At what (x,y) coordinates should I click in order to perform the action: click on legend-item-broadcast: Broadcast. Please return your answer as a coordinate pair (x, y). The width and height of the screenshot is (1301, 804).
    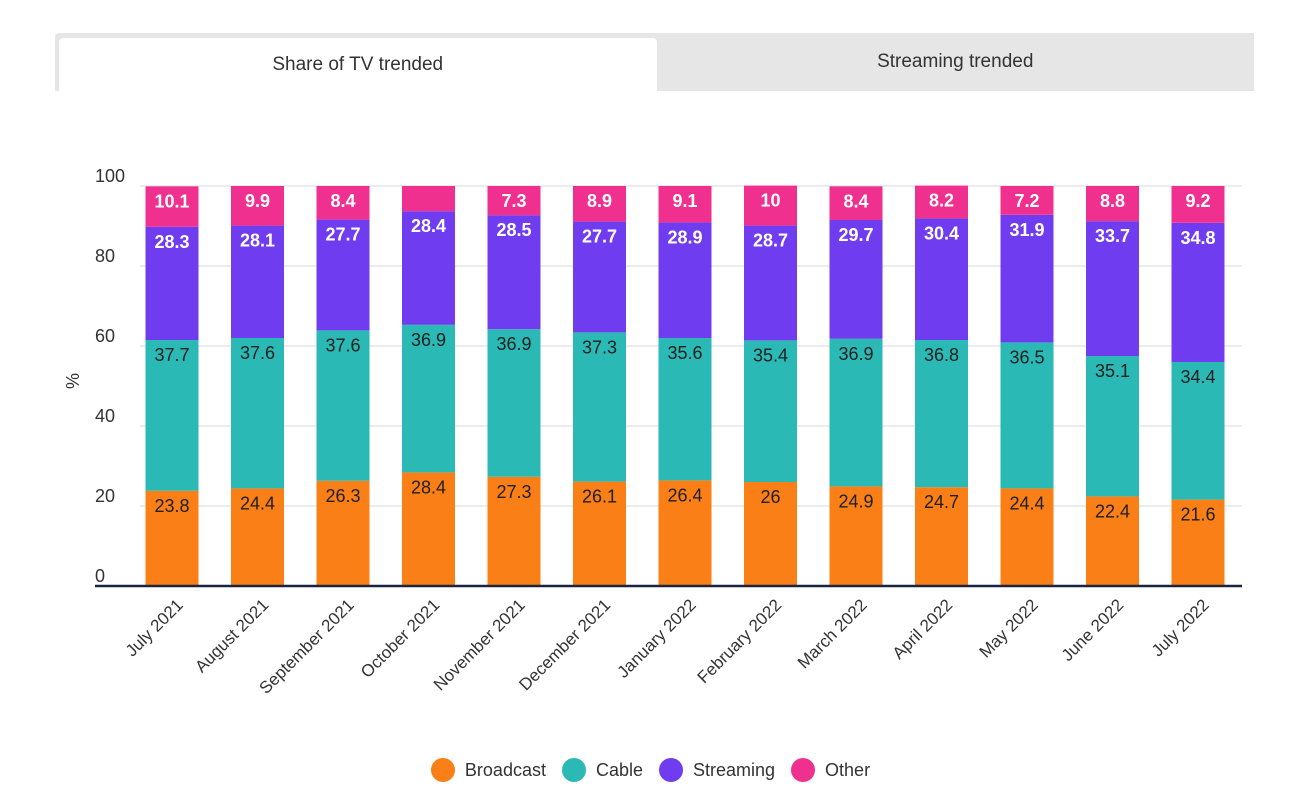
    Looking at the image, I should click on (488, 770).